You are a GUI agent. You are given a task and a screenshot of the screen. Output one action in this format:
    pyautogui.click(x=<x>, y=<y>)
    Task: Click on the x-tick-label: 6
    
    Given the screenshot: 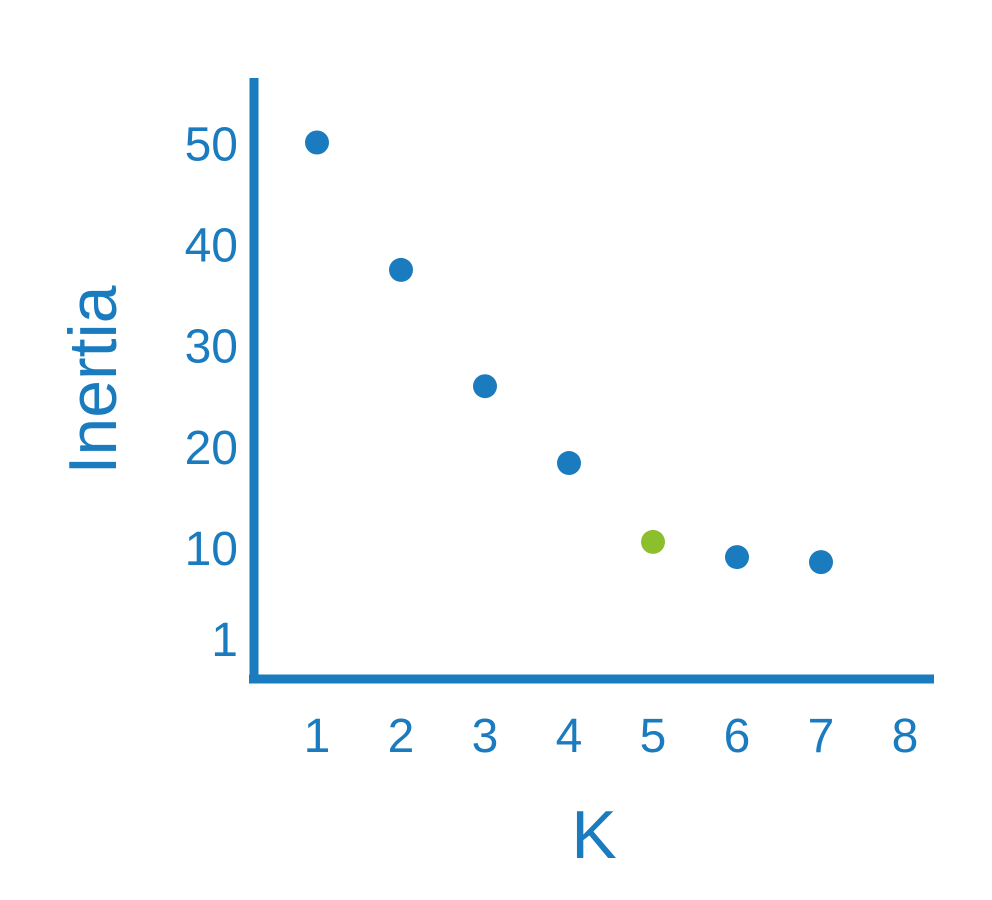 What is the action you would take?
    pyautogui.click(x=737, y=736)
    